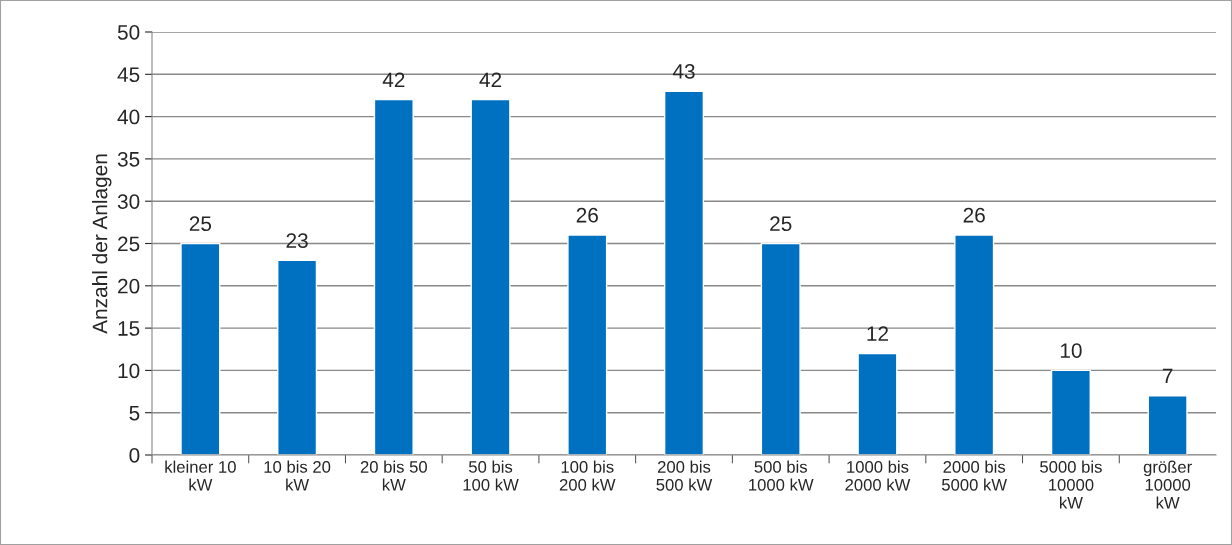  What do you see at coordinates (297, 240) in the screenshot?
I see `data-label: 23` at bounding box center [297, 240].